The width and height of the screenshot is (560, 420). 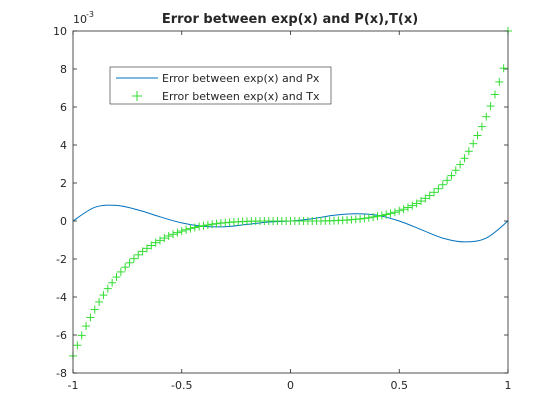 What do you see at coordinates (63, 69) in the screenshot?
I see `y-tick-label: 8` at bounding box center [63, 69].